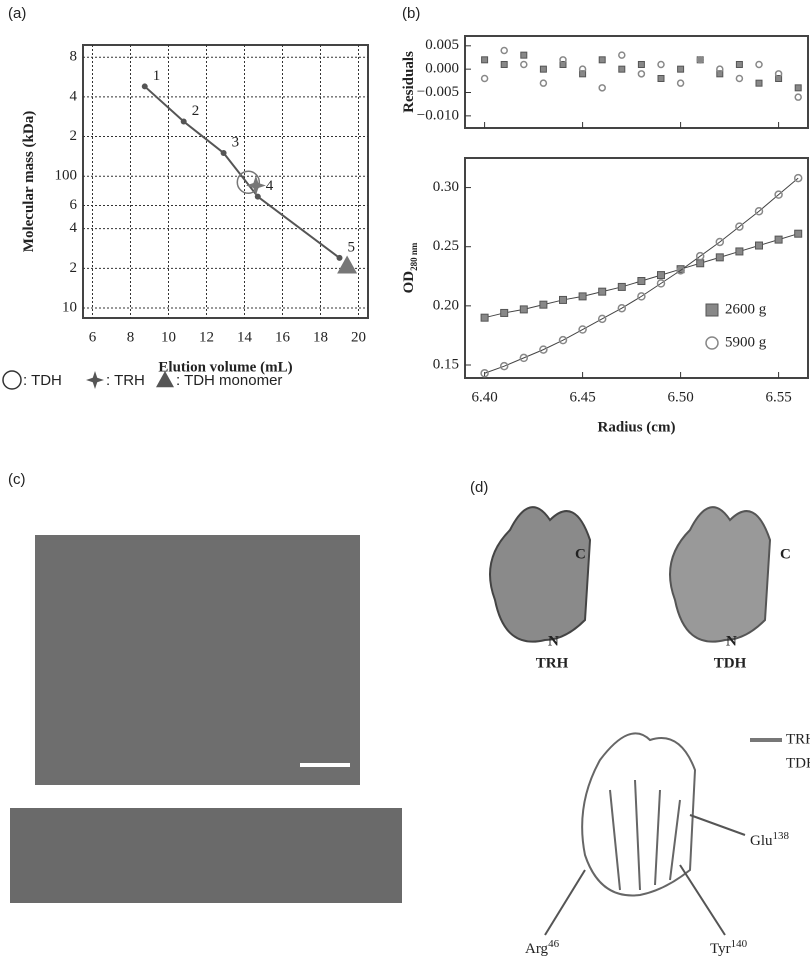 This screenshot has width=810, height=970. I want to click on panel-label: (a), so click(17, 13).